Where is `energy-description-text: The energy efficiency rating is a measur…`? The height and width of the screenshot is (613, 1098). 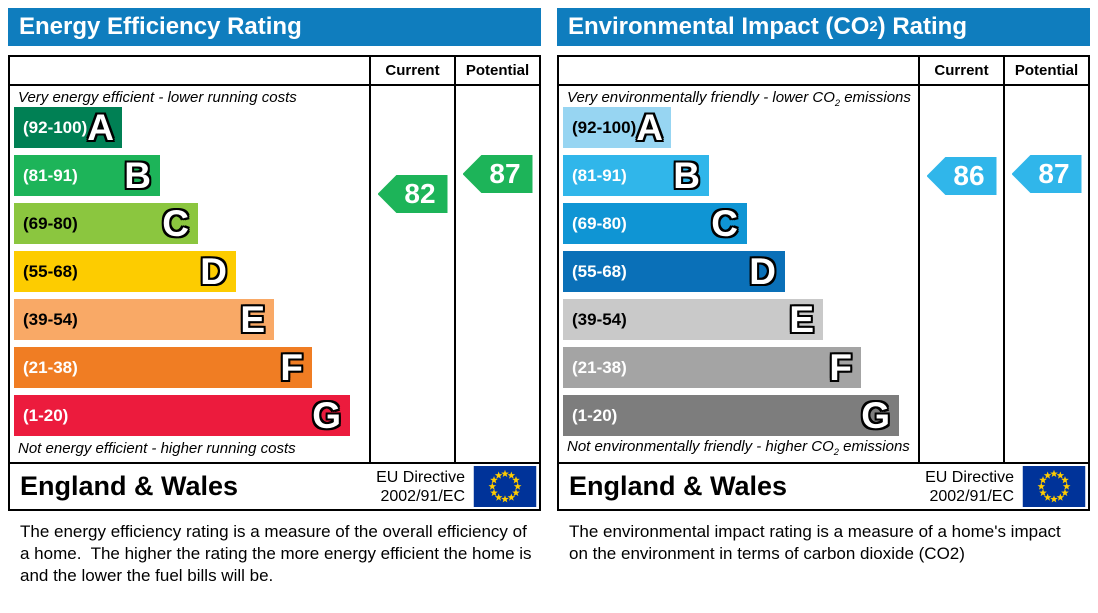 energy-description-text: The energy efficiency rating is a measur… is located at coordinates (278, 553).